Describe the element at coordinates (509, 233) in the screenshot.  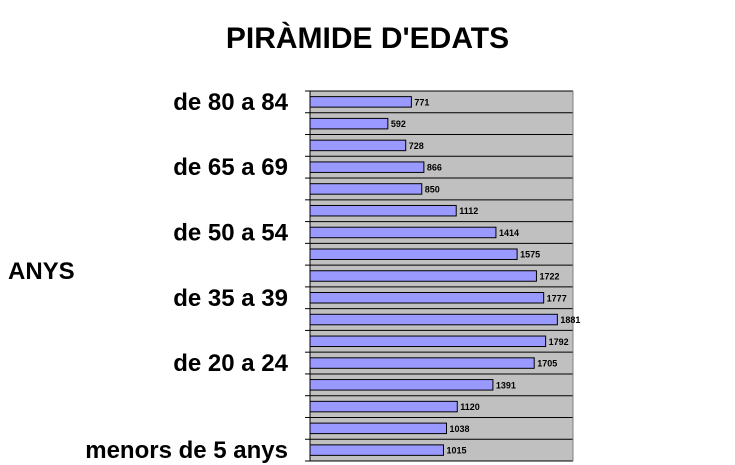
I see `bar-data-label: 1414` at that location.